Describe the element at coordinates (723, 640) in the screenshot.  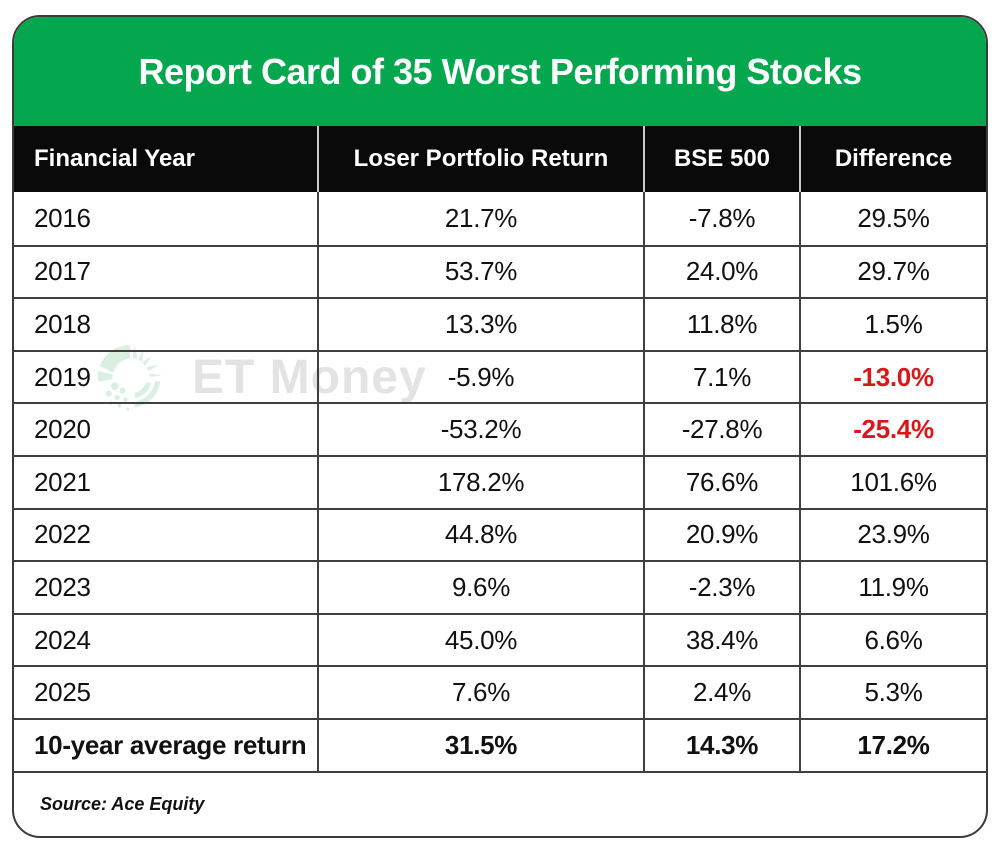
I see `value-cell: 38.4%` at that location.